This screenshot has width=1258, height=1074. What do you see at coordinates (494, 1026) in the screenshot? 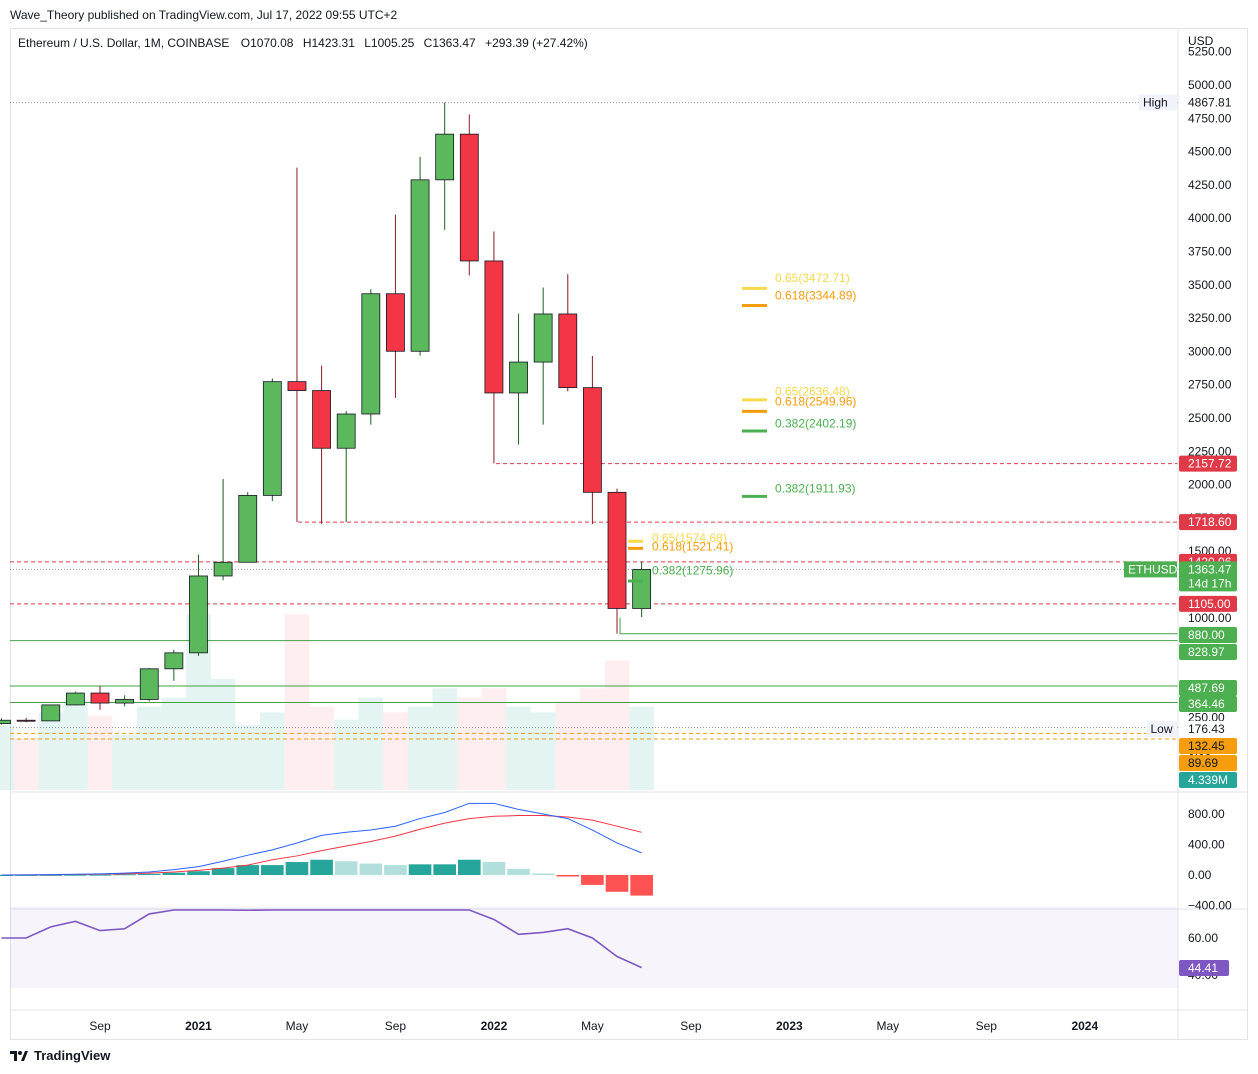
I see `time-tick-label: 2022` at bounding box center [494, 1026].